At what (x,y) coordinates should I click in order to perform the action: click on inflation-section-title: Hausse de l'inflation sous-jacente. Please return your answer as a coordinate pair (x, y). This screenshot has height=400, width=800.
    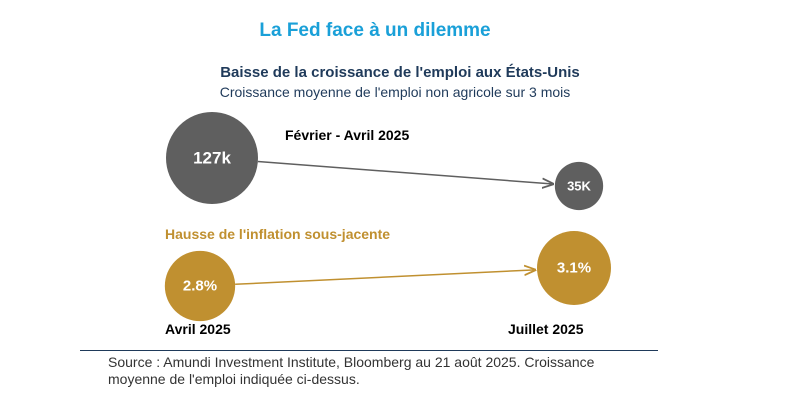
    Looking at the image, I should click on (277, 234).